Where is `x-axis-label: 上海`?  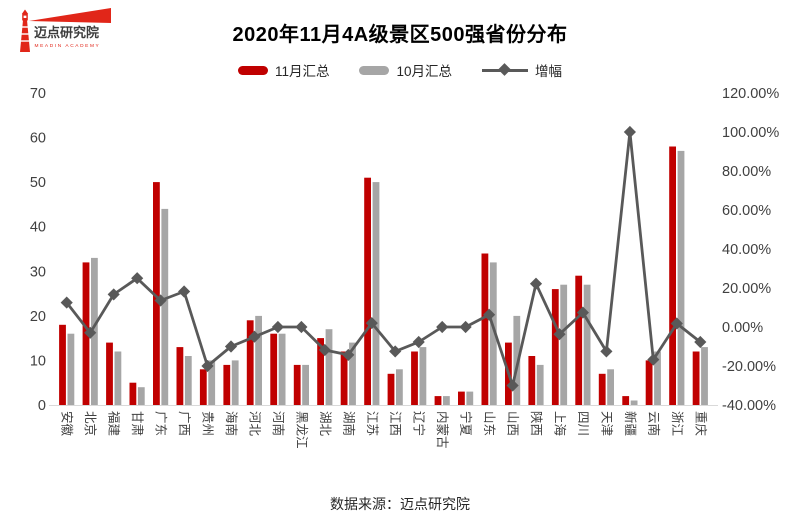
x-axis-label: 上海 is located at coordinates (560, 424).